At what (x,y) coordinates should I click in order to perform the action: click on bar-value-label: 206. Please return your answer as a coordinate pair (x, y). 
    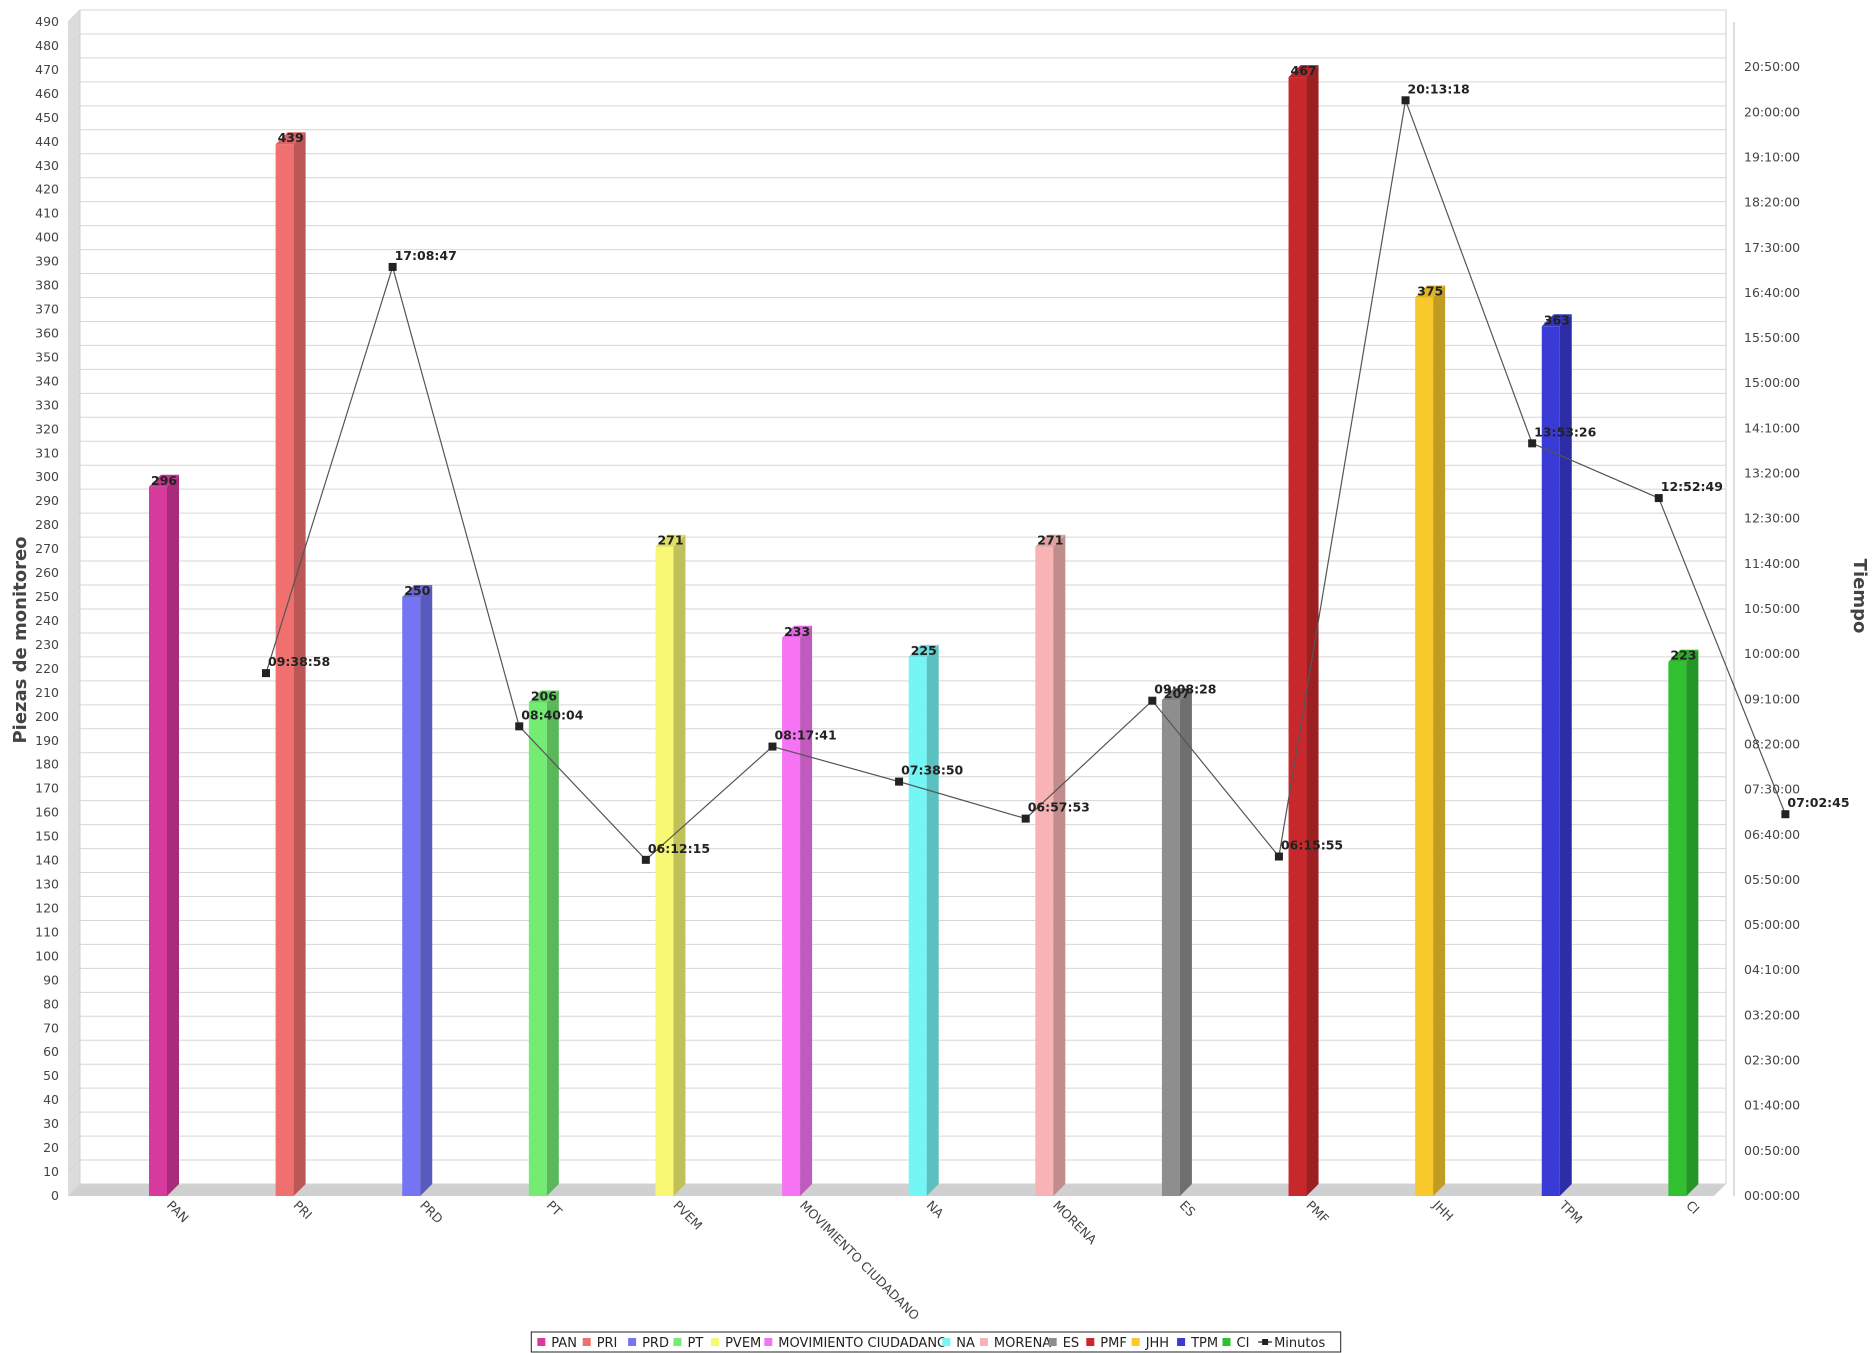
    Looking at the image, I should click on (544, 695).